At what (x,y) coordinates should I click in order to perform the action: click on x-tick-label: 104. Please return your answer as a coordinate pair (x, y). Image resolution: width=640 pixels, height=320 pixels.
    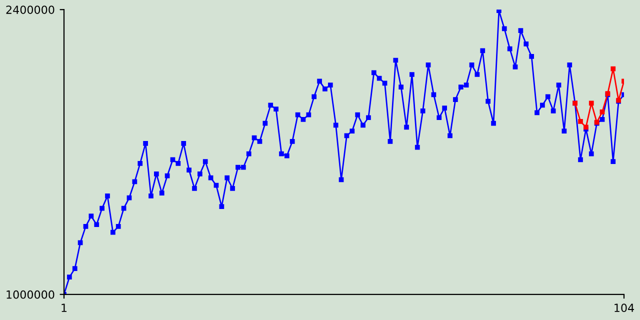
    Looking at the image, I should click on (624, 308).